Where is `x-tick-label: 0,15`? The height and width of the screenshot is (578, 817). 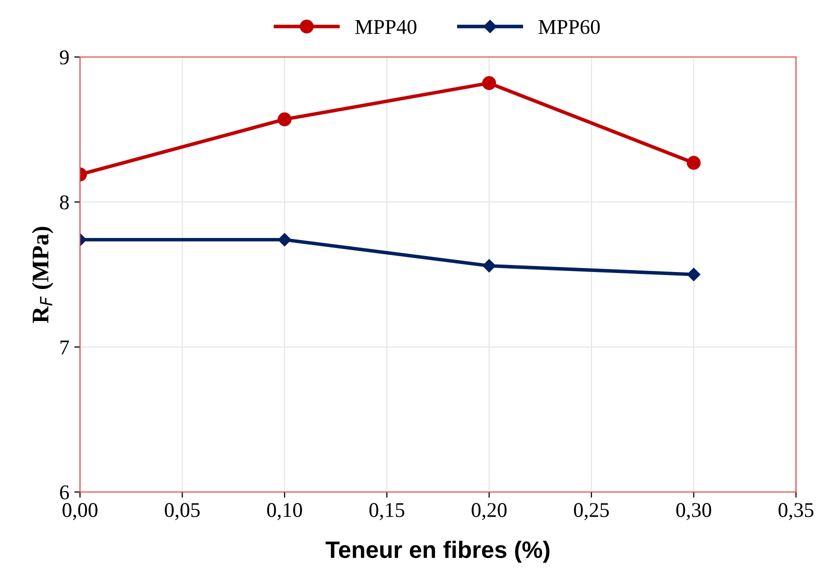
x-tick-label: 0,15 is located at coordinates (386, 511).